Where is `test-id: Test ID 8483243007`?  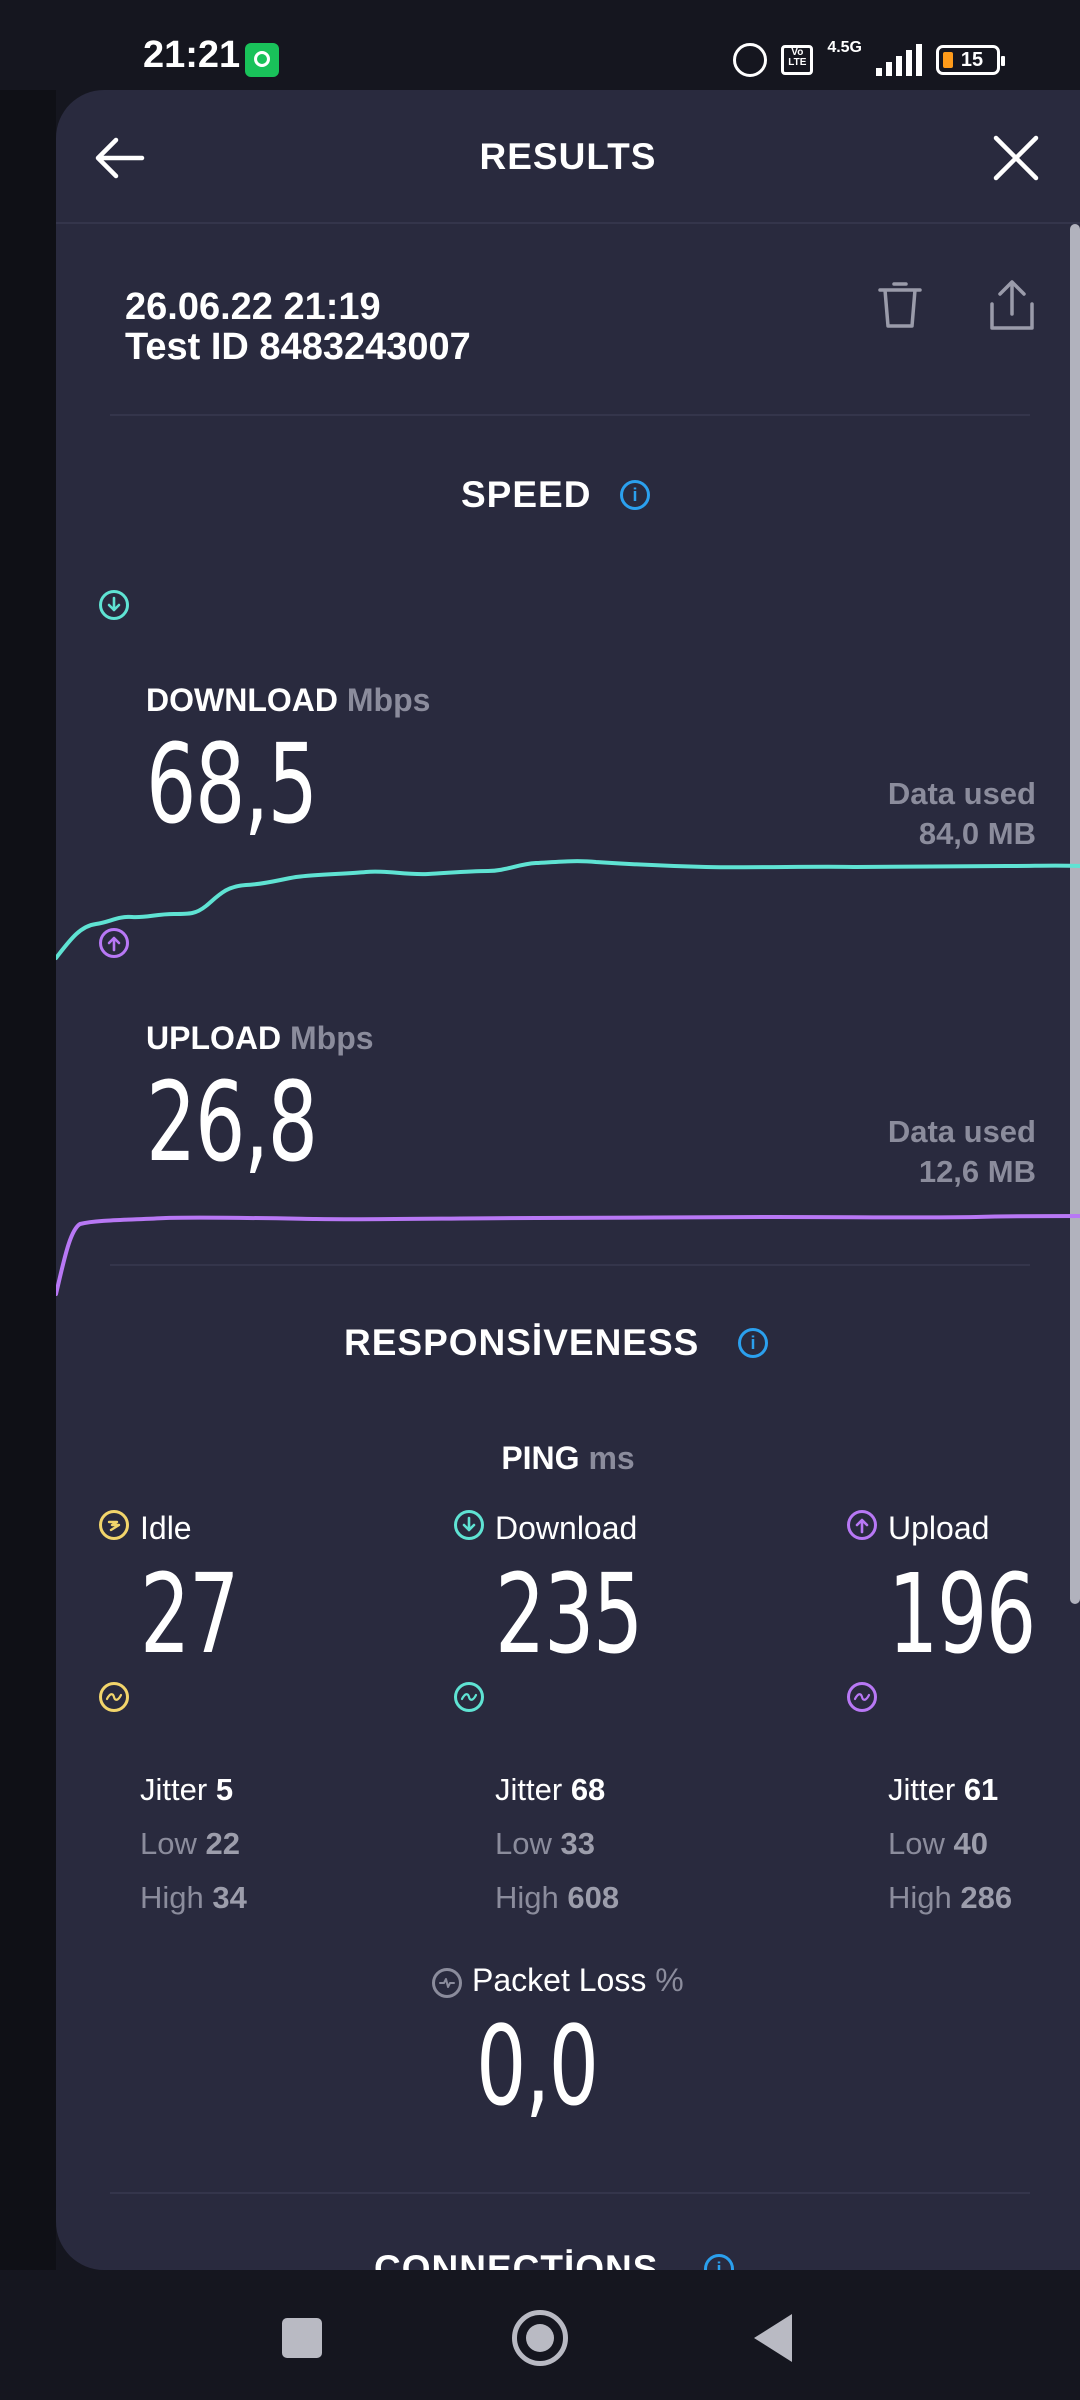
test-id: Test ID 8483243007 is located at coordinates (298, 347).